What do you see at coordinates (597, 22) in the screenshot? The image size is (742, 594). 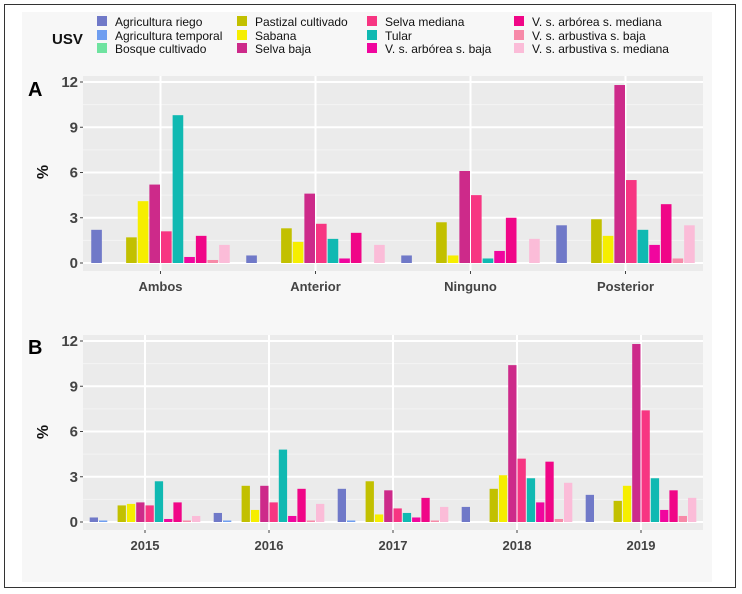 I see `legend-label: V. s. arbórea s. mediana` at bounding box center [597, 22].